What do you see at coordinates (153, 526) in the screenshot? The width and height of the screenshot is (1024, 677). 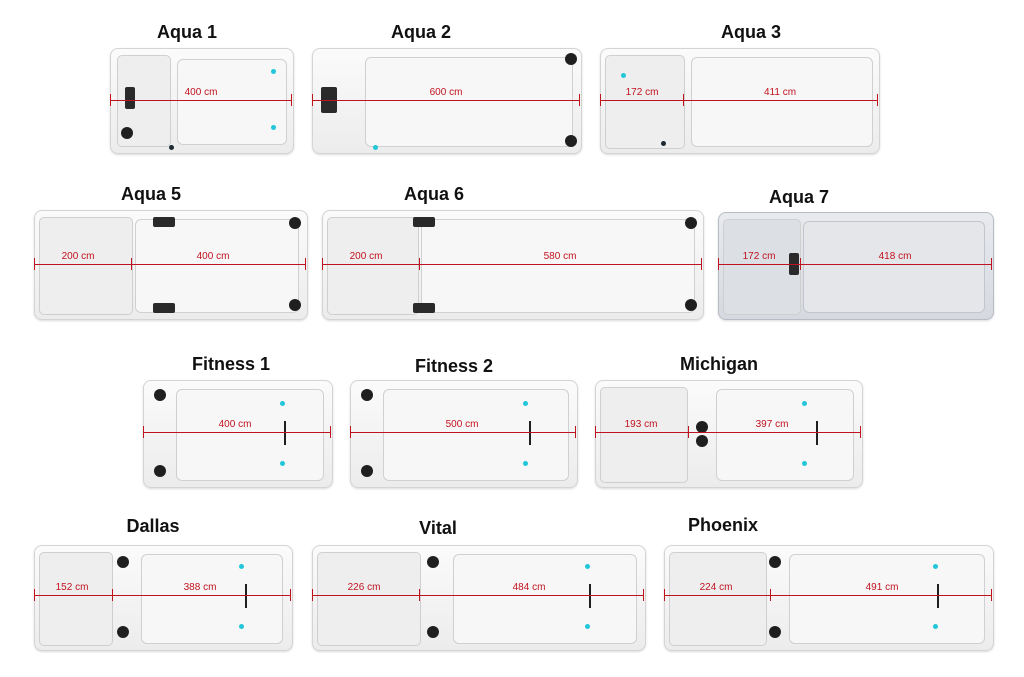 I see `model-title-dallas: Dallas` at bounding box center [153, 526].